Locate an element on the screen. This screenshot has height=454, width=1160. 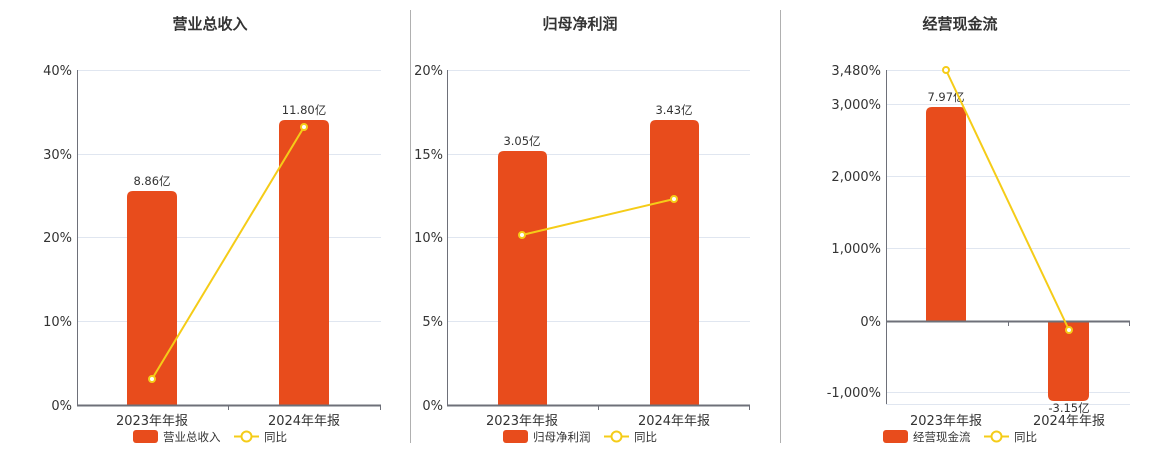
legend: 经营现金流 同比 is located at coordinates (960, 437).